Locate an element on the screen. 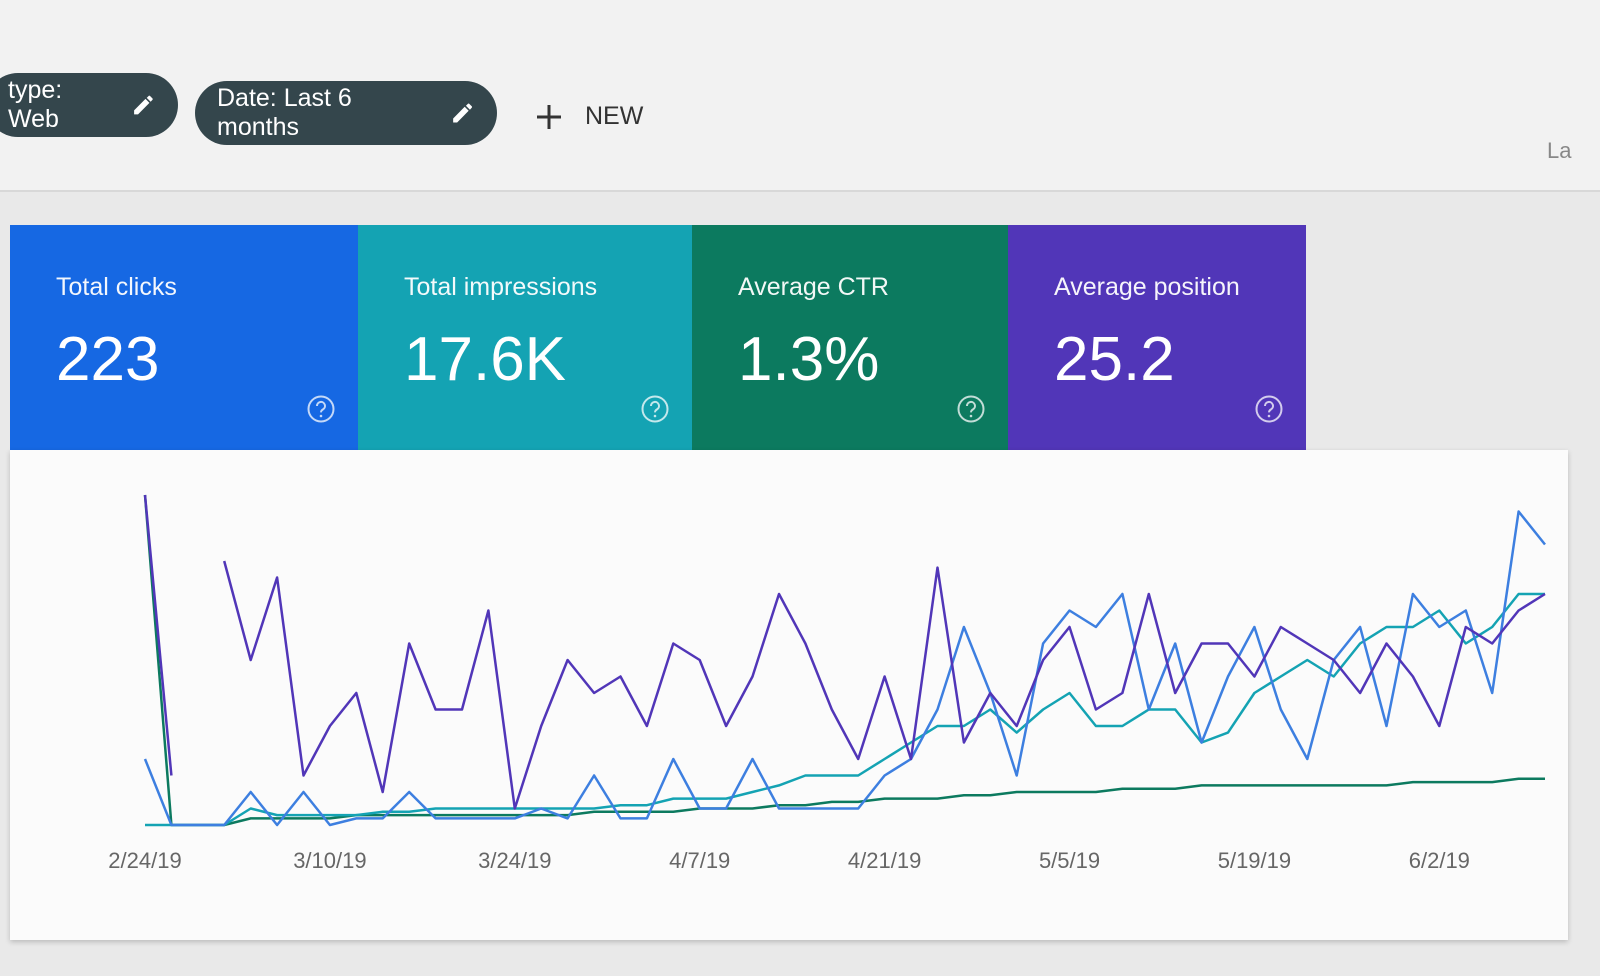 The height and width of the screenshot is (976, 1600). new-button: NEW is located at coordinates (589, 116).